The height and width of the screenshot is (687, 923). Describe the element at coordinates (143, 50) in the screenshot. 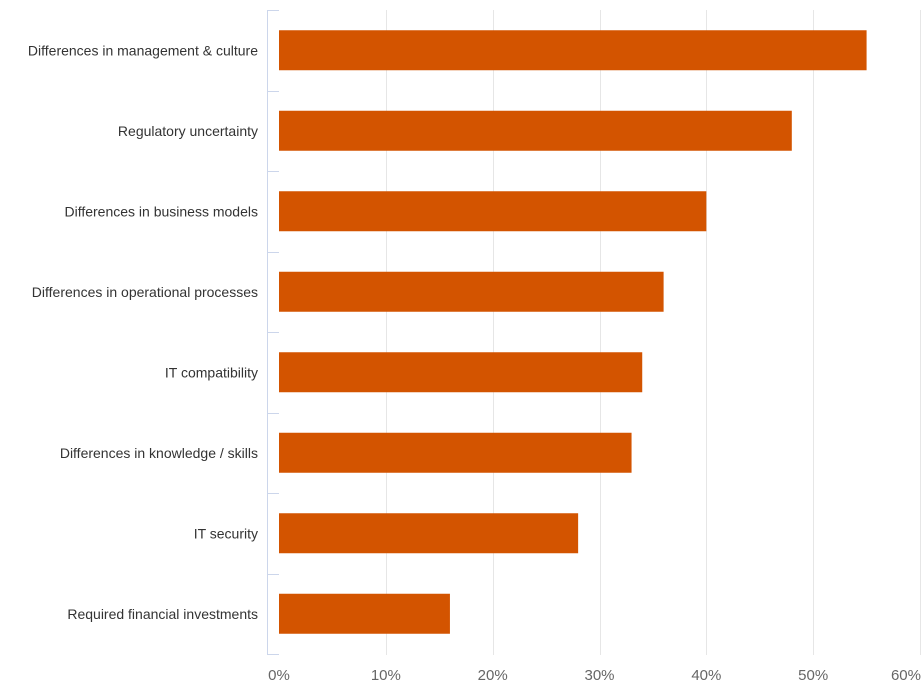

I see `category-label: Differences in management & culture` at that location.